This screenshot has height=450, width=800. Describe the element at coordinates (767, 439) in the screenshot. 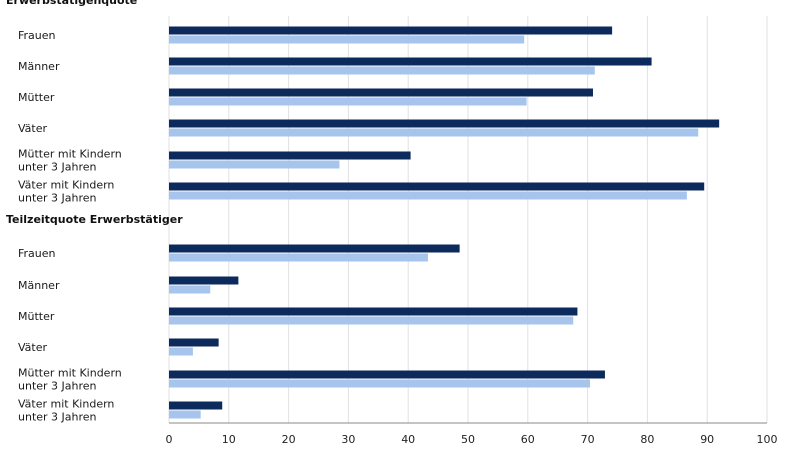

I see `x-tick-label: 100` at that location.